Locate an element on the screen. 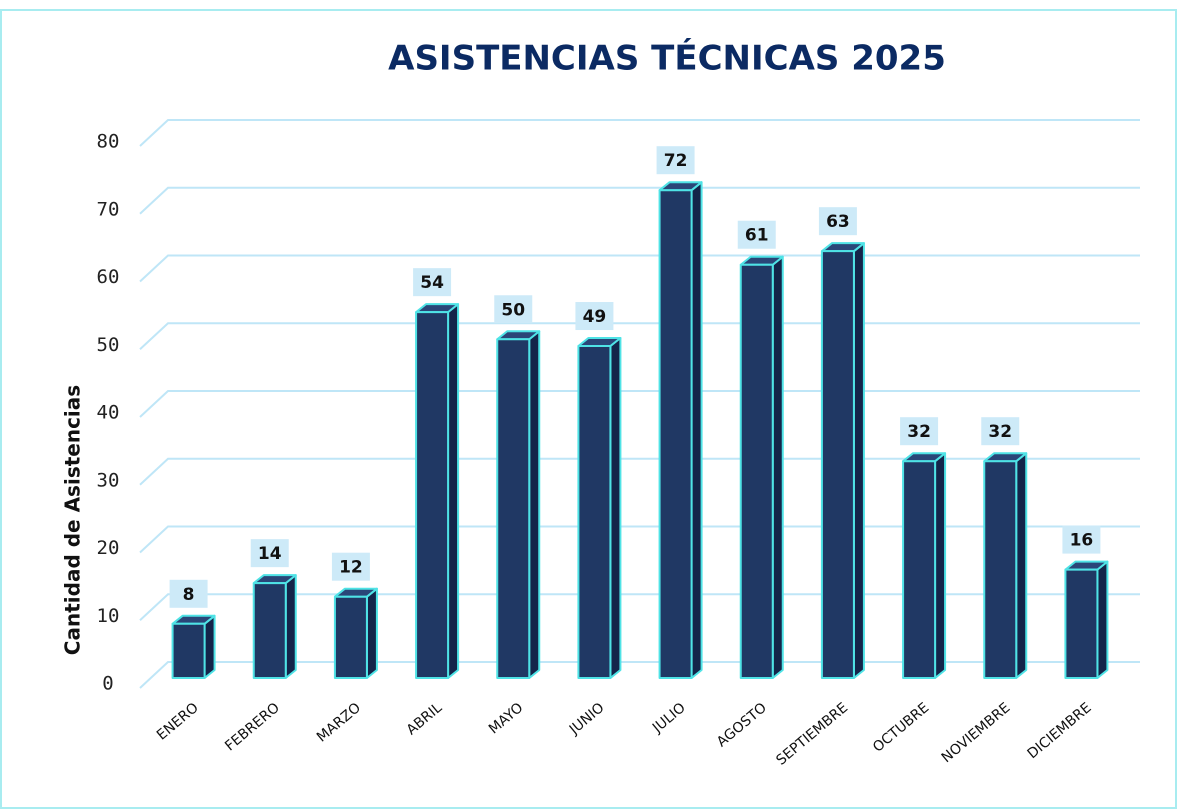  x-tick-label: DICIEMBRE is located at coordinates (1060, 731).